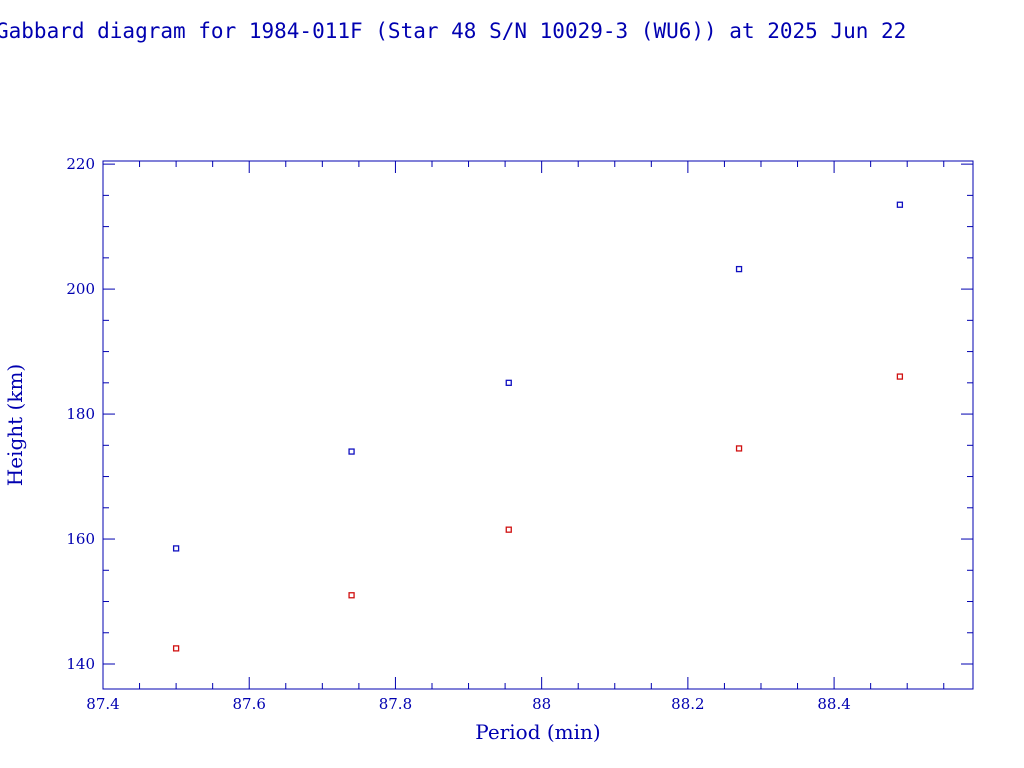 This screenshot has height=768, width=1024. Describe the element at coordinates (687, 704) in the screenshot. I see `x-tick-label: 88.2` at that location.